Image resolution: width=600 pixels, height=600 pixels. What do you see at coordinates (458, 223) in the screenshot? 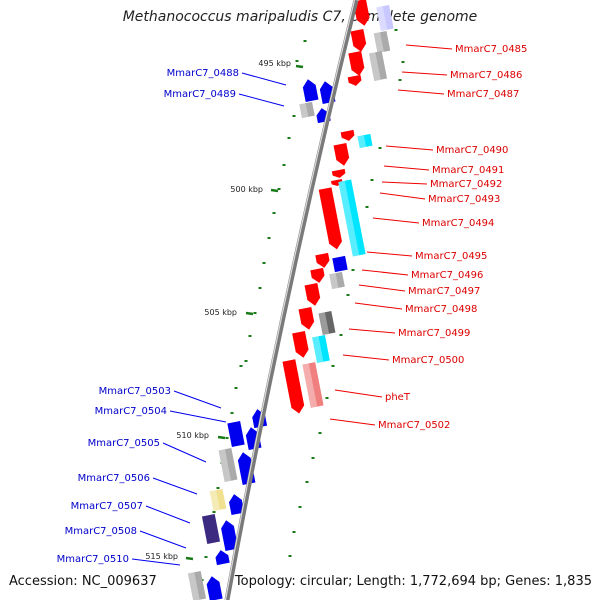
I see `gene-label-reverse: MmarC7_0494` at bounding box center [458, 223].